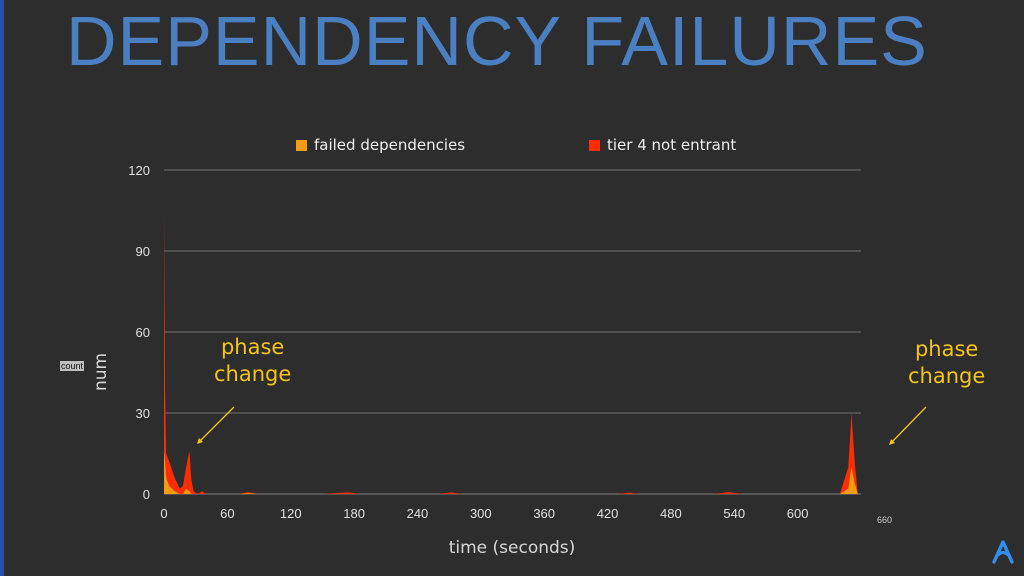 This screenshot has width=1024, height=576. Describe the element at coordinates (946, 349) in the screenshot. I see `annotation-right-line1: phase` at that location.